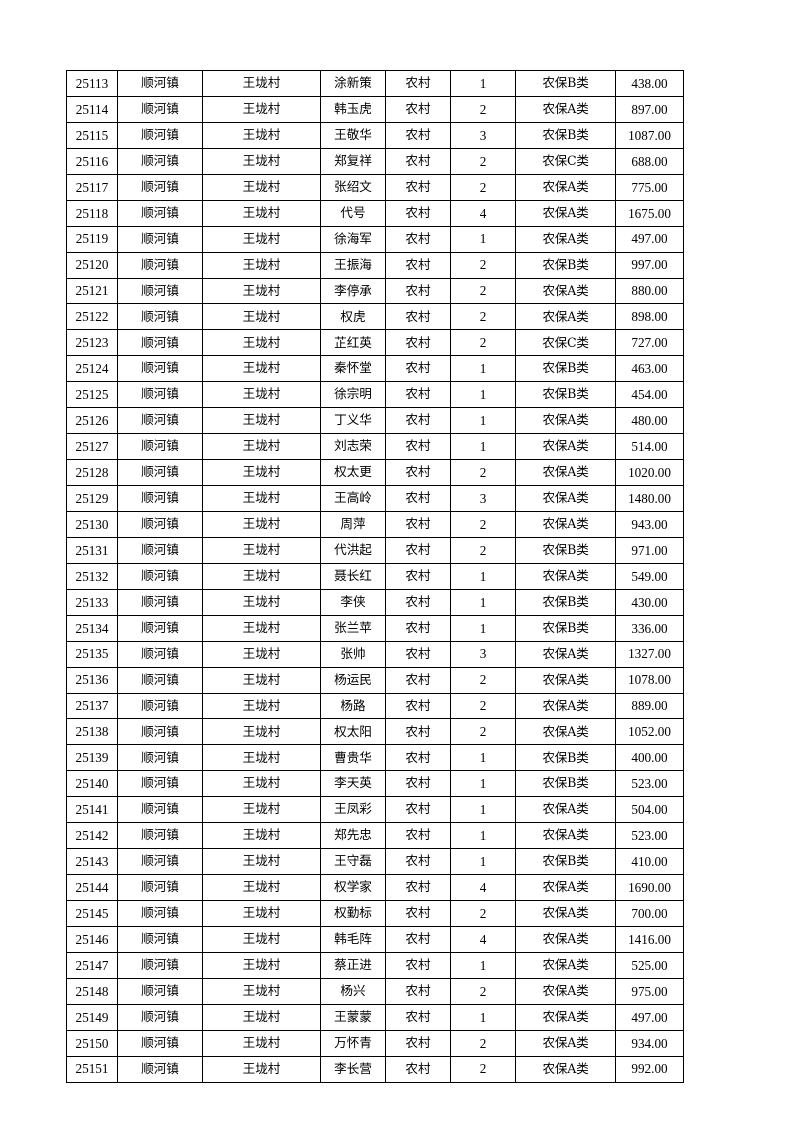 This screenshot has width=793, height=1122. What do you see at coordinates (649, 343) in the screenshot?
I see `cell-amount: 727.00` at bounding box center [649, 343].